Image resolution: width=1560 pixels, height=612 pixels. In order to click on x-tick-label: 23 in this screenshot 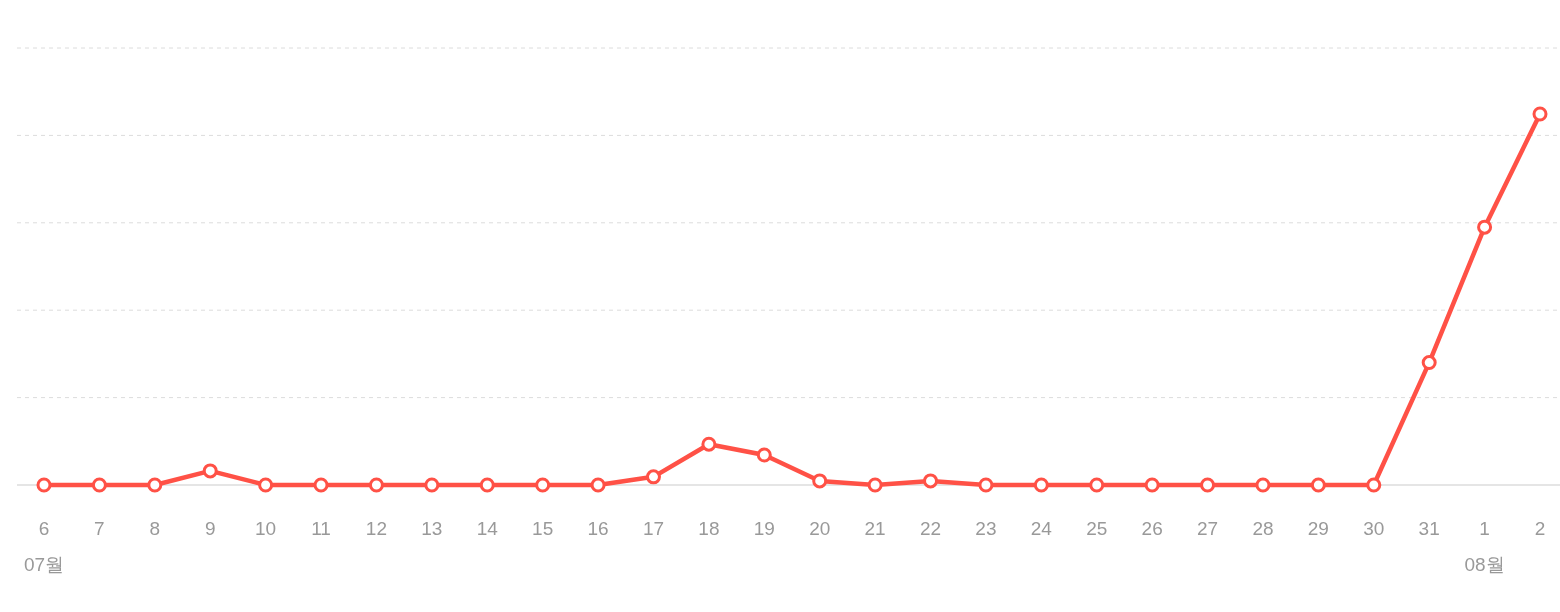, I will do `click(986, 528)`.